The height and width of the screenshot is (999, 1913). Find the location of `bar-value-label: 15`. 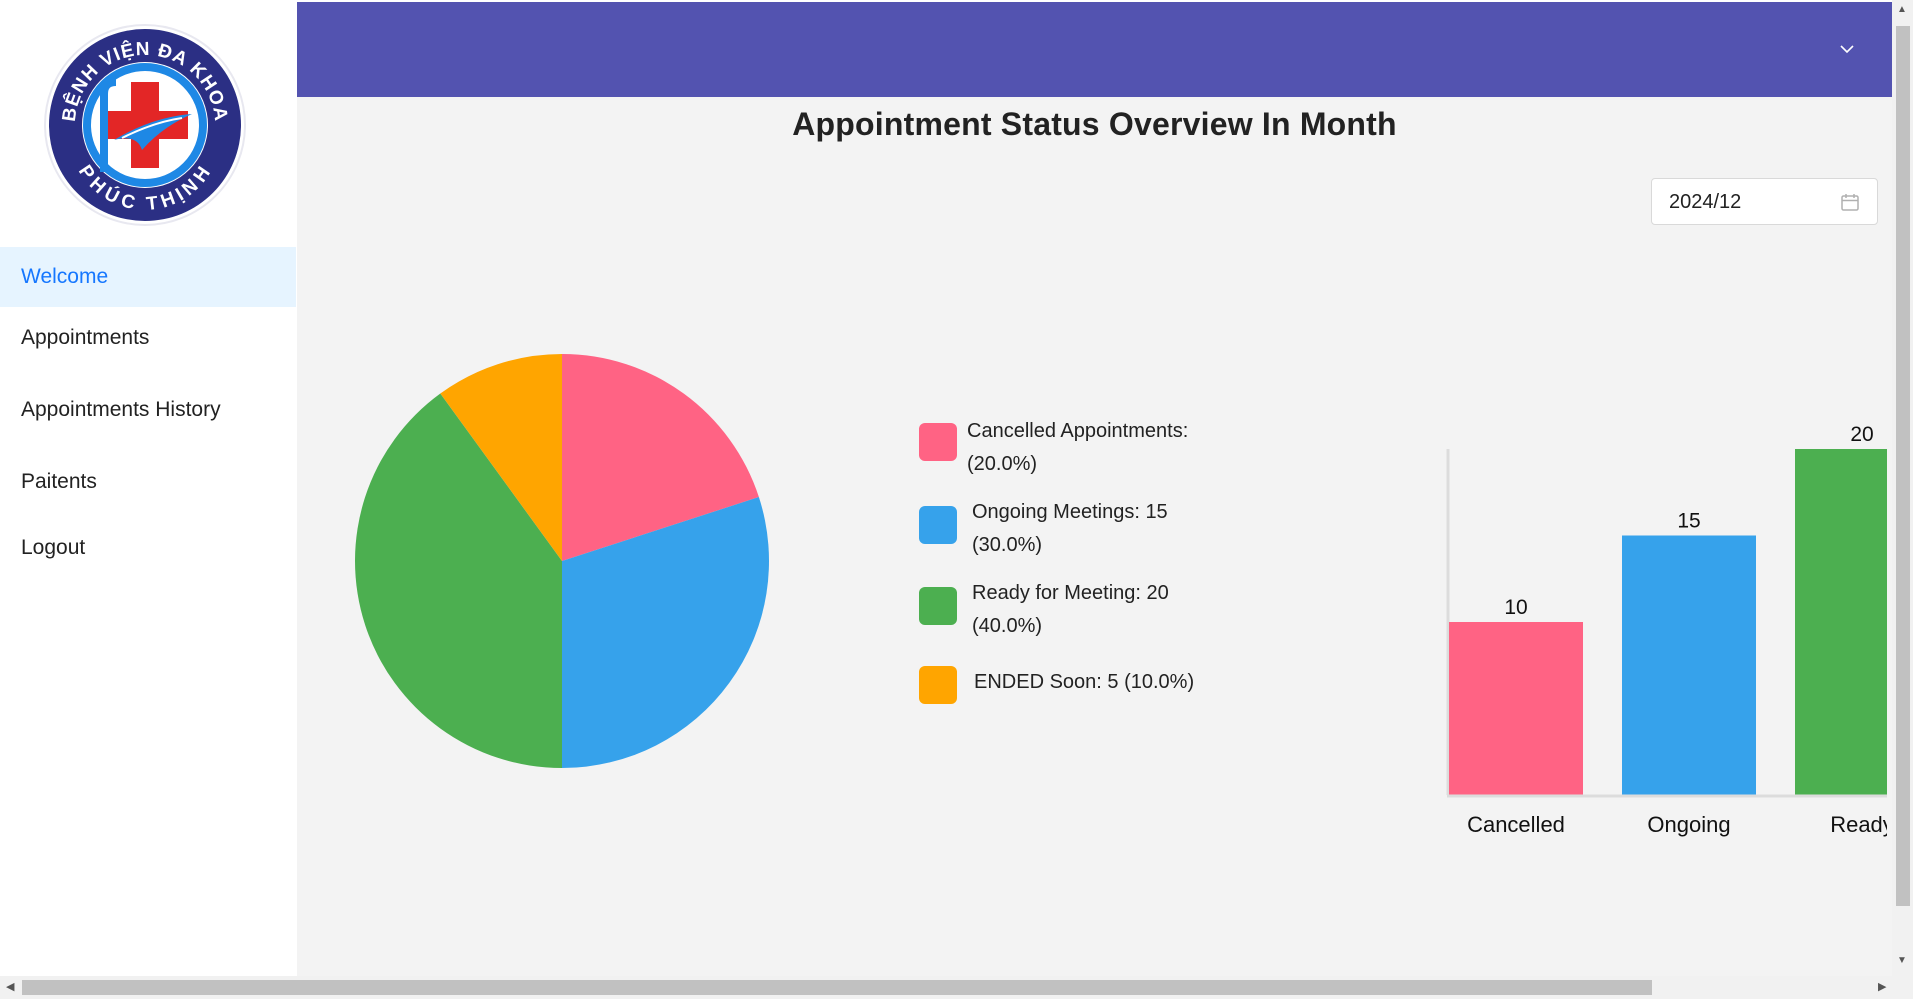

bar-value-label: 15 is located at coordinates (1688, 521).